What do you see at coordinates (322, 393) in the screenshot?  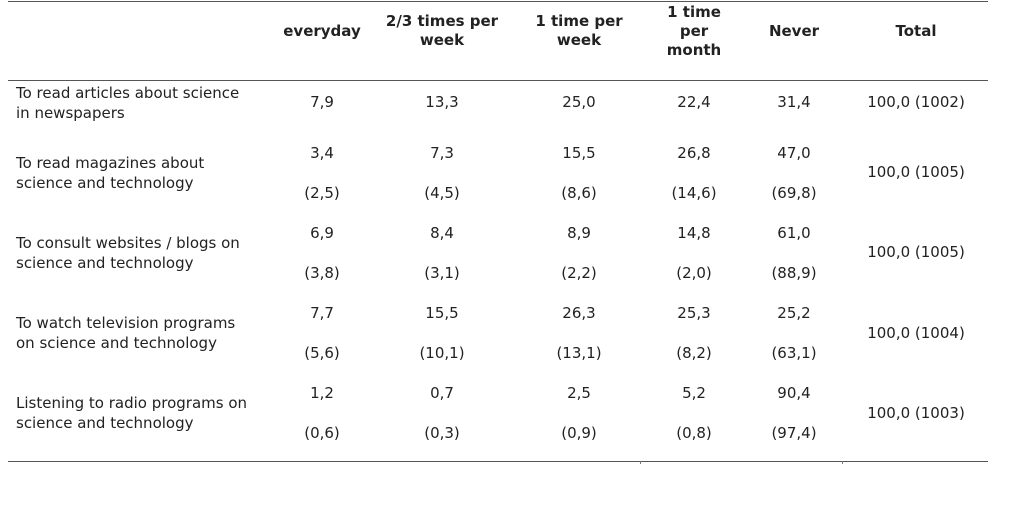 I see `value-cell: 1,2` at bounding box center [322, 393].